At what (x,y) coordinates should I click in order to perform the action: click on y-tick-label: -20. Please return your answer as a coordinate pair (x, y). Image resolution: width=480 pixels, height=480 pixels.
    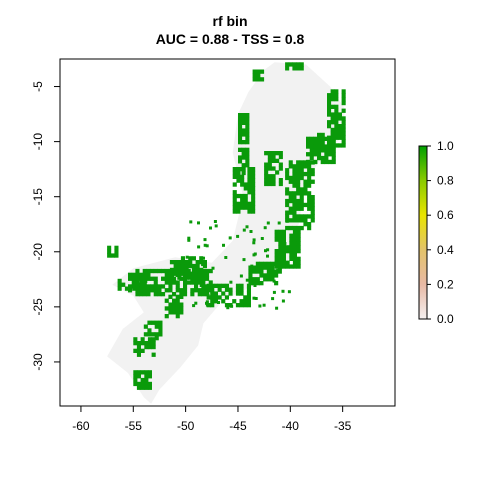
    Looking at the image, I should click on (38, 252).